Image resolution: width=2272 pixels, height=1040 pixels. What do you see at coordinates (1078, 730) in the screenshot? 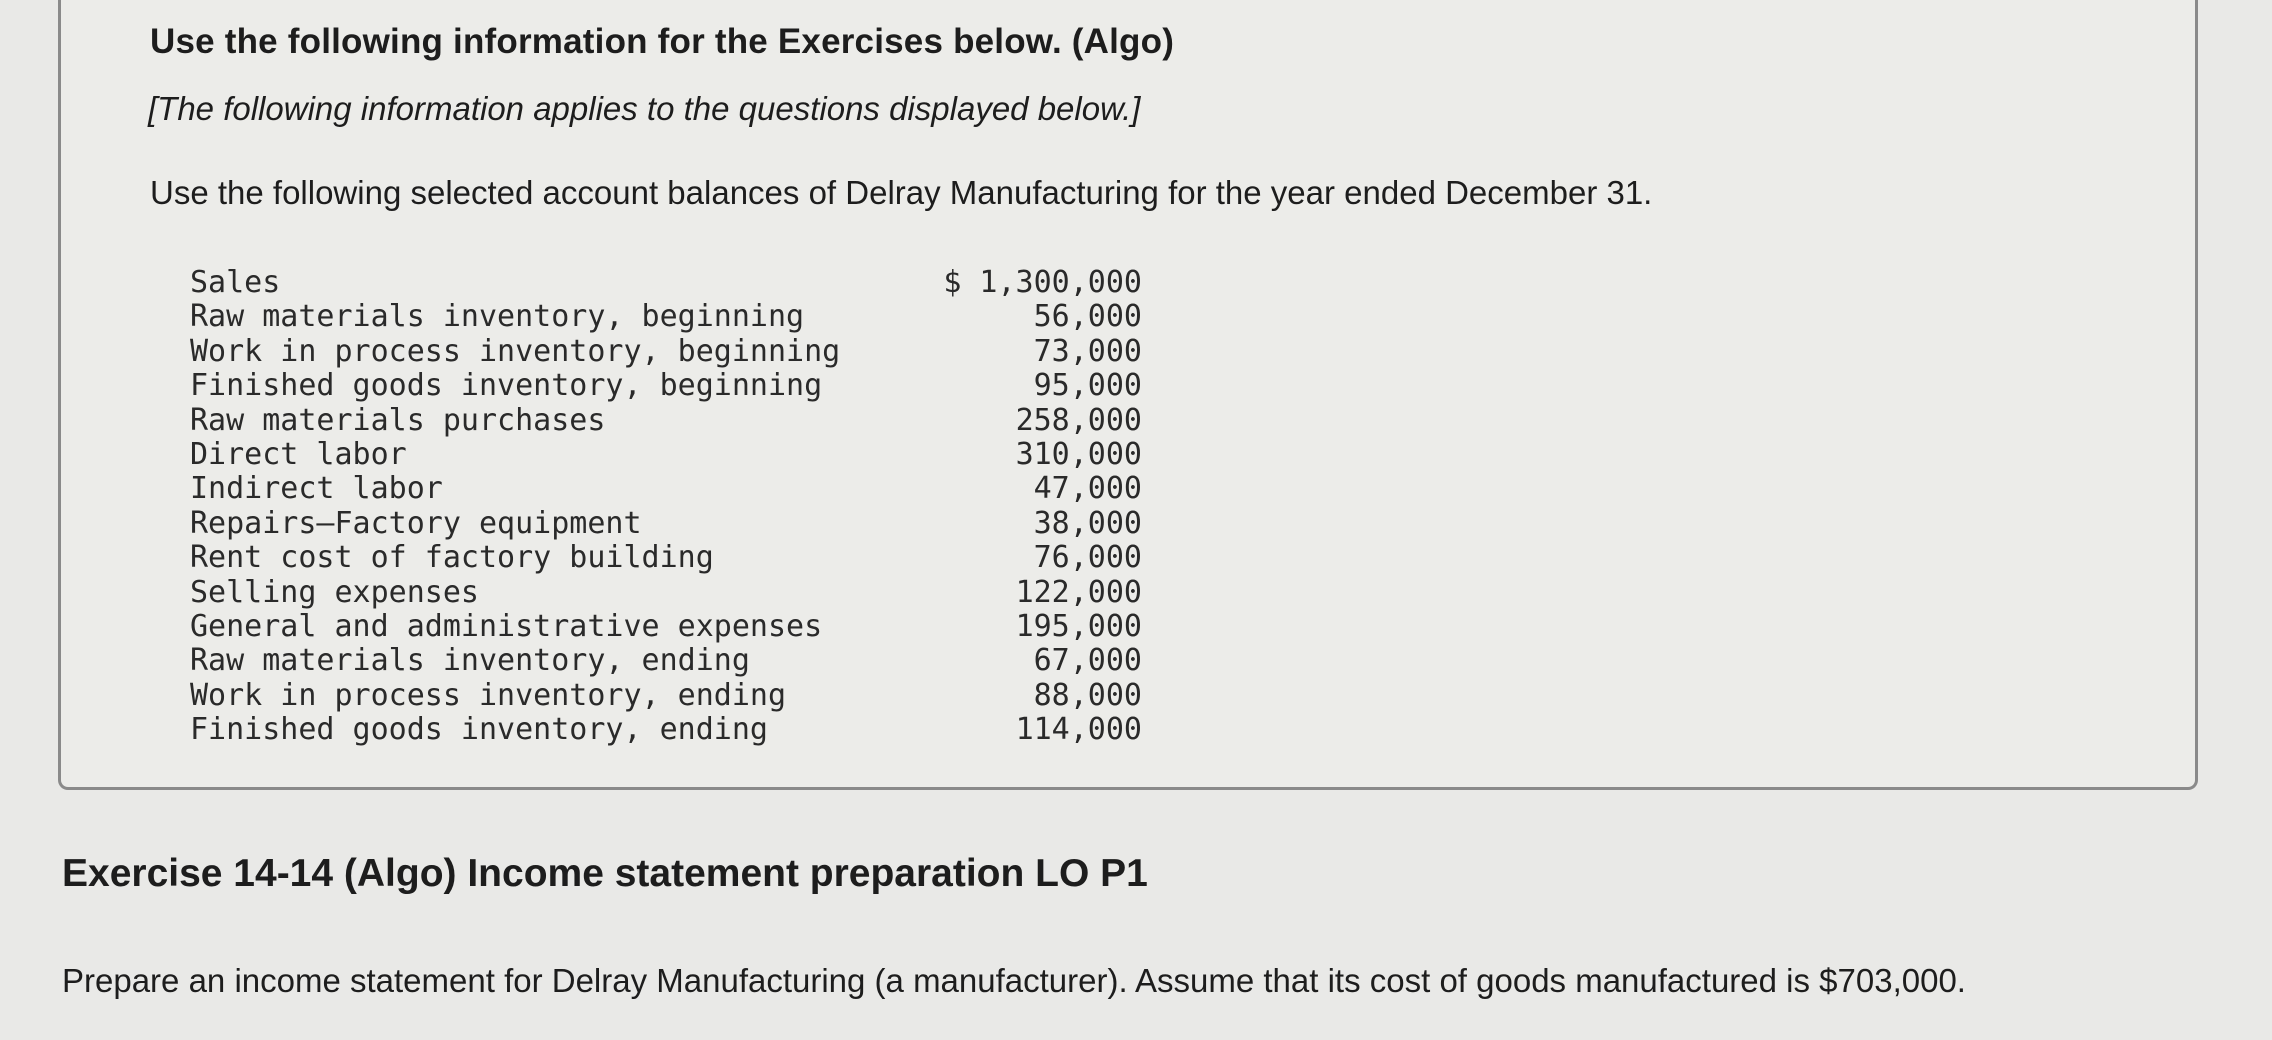
I see `account-amount: 114,000` at bounding box center [1078, 730].